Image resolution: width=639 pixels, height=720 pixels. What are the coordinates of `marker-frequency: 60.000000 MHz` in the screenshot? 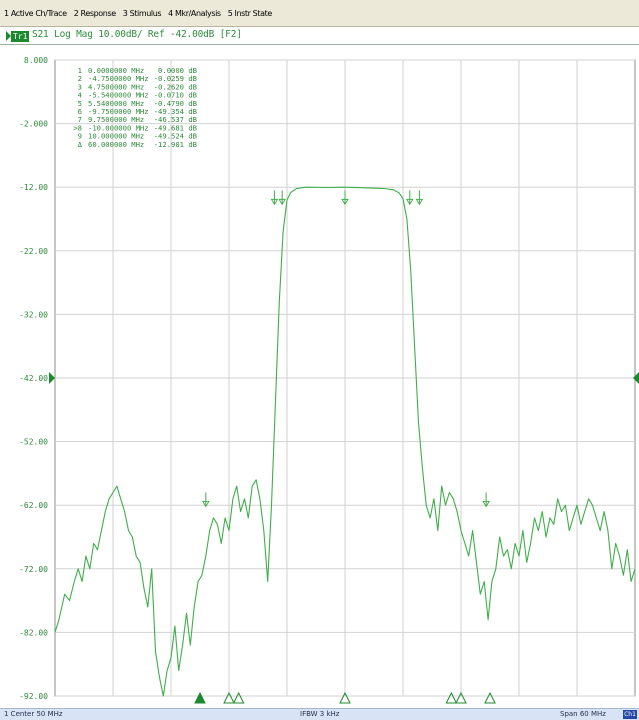 It's located at (116, 144).